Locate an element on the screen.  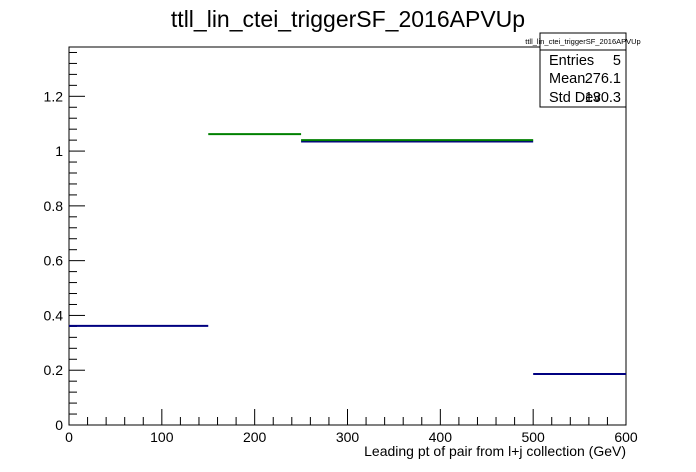
y-axis: 0 0.2 0.4 0.6 0.8 1 1.2 is located at coordinates (64, 242).